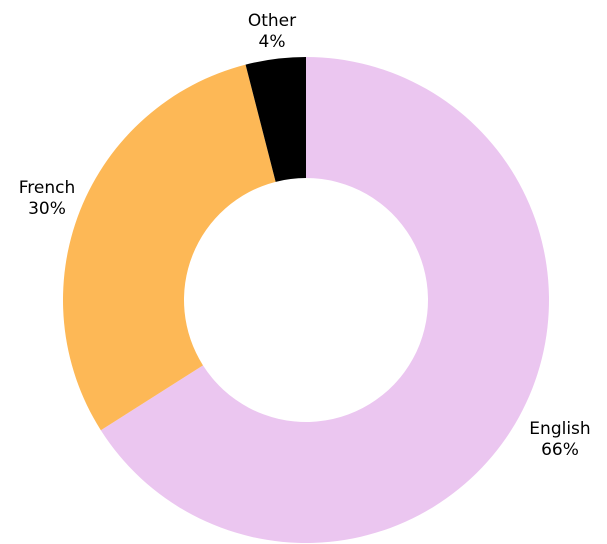 Image resolution: width=607 pixels, height=544 pixels. Describe the element at coordinates (47, 209) in the screenshot. I see `slice-value-french: 30%` at that location.